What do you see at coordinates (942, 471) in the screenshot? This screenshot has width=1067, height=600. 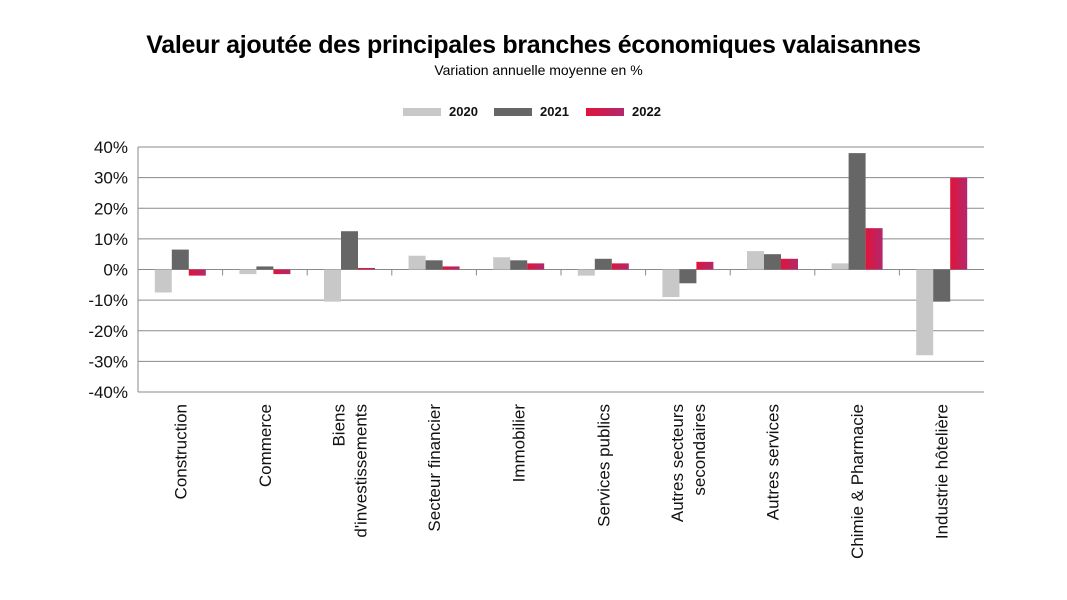 I see `category-label: Industrie hôtelière` at bounding box center [942, 471].